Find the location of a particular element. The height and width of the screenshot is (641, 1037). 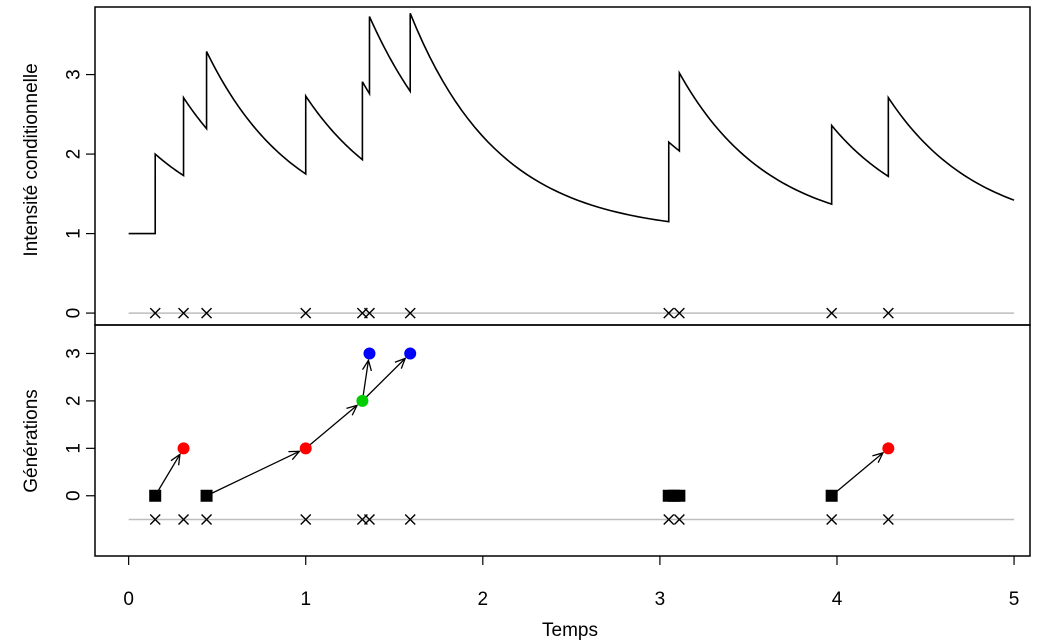

x-tick-label: 3 is located at coordinates (660, 599).